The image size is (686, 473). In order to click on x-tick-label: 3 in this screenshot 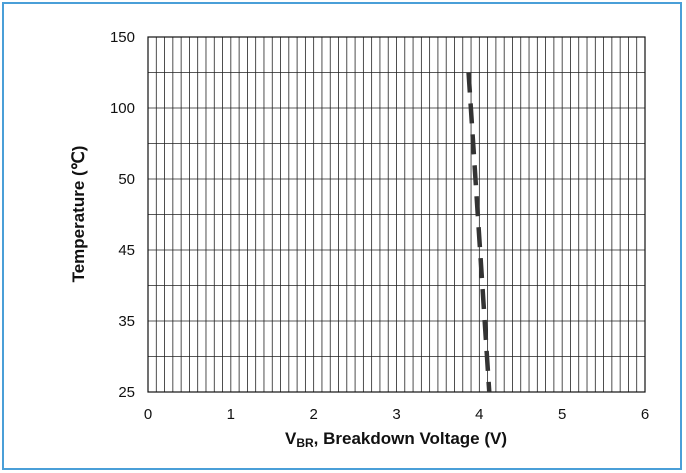, I will do `click(396, 414)`.